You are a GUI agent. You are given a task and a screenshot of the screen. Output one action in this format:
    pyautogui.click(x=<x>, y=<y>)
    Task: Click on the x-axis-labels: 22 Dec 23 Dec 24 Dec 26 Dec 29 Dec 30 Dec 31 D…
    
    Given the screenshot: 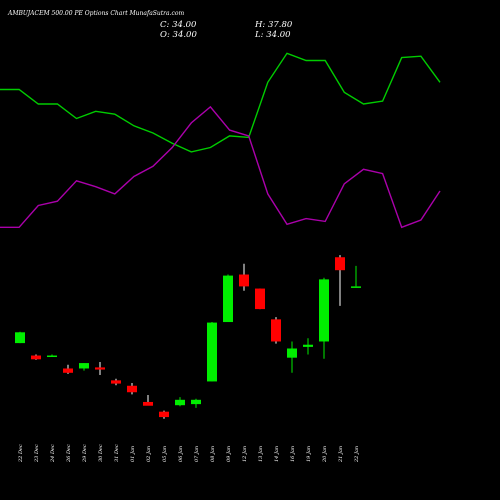 What is the action you would take?
    pyautogui.click(x=189, y=453)
    